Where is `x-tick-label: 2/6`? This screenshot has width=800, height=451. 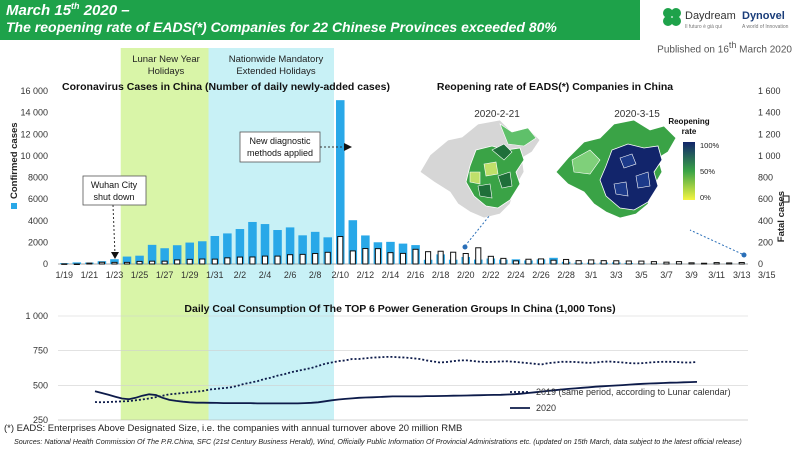 x-tick-label: 2/6 is located at coordinates (290, 275).